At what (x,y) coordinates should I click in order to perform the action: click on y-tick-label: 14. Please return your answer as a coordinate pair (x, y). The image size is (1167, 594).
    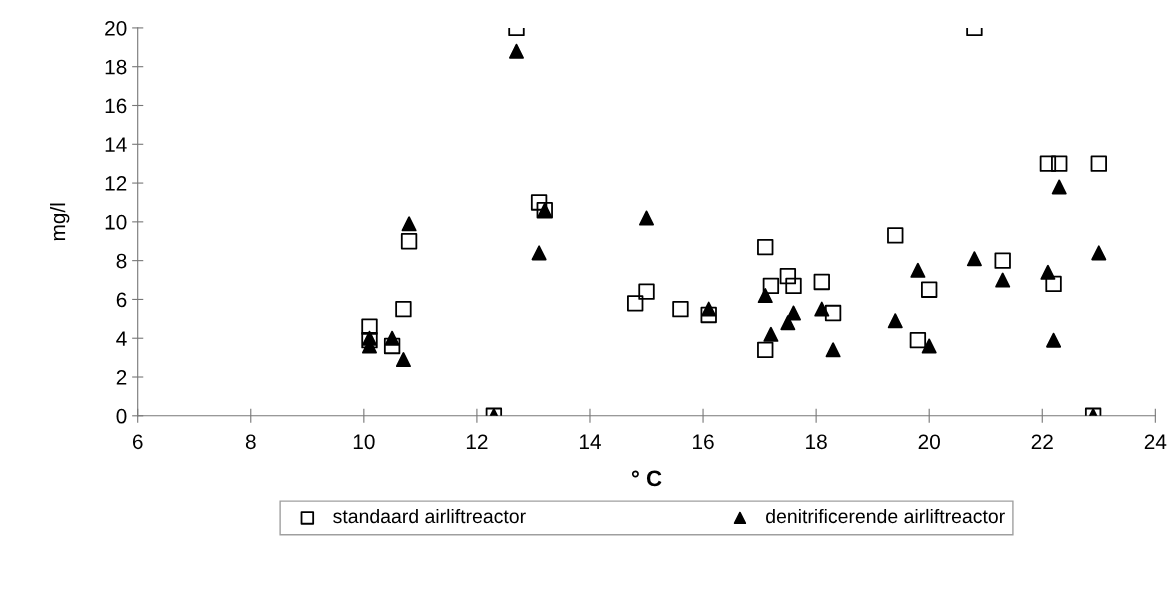
    Looking at the image, I should click on (116, 144).